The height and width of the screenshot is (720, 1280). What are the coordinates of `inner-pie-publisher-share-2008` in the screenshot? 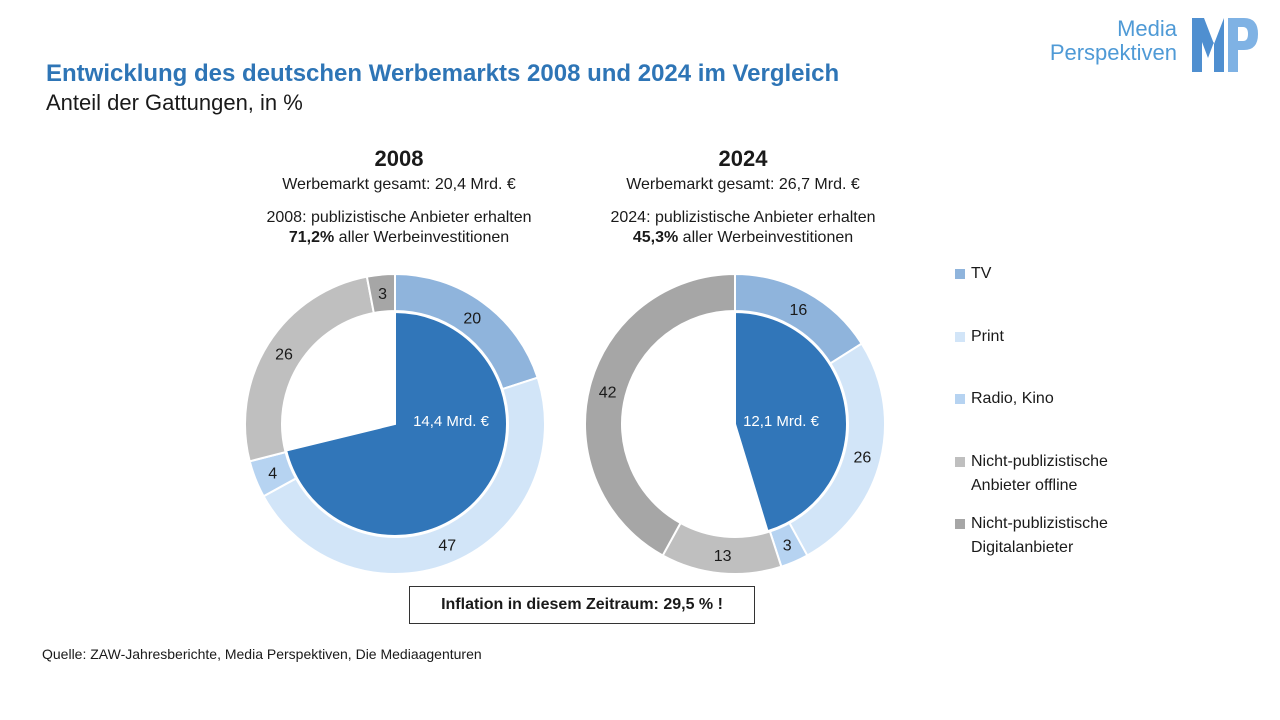 It's located at (396, 423).